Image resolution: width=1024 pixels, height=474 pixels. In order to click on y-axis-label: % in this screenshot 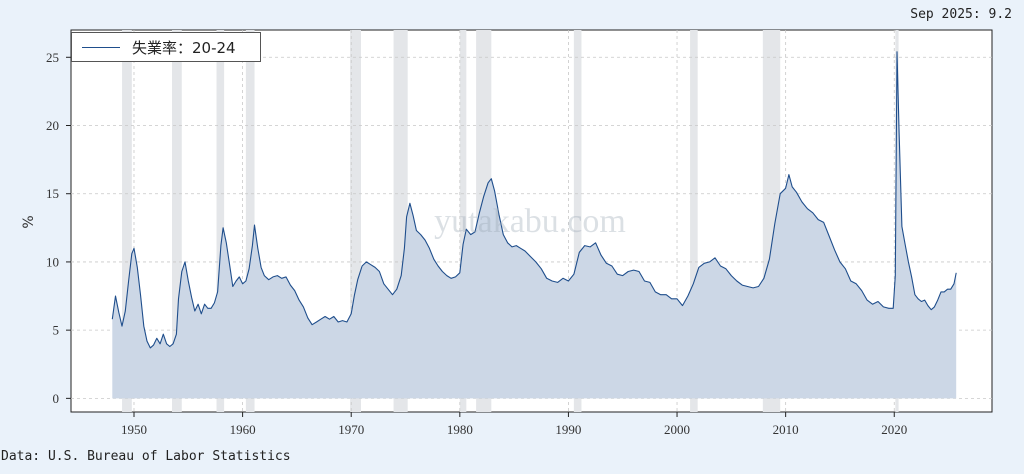, I will do `click(29, 221)`.